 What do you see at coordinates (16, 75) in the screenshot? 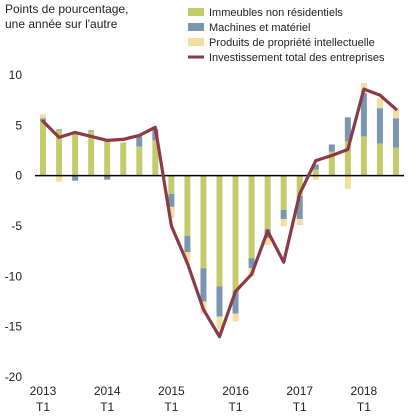
I see `y-tick-label: 10` at bounding box center [16, 75].